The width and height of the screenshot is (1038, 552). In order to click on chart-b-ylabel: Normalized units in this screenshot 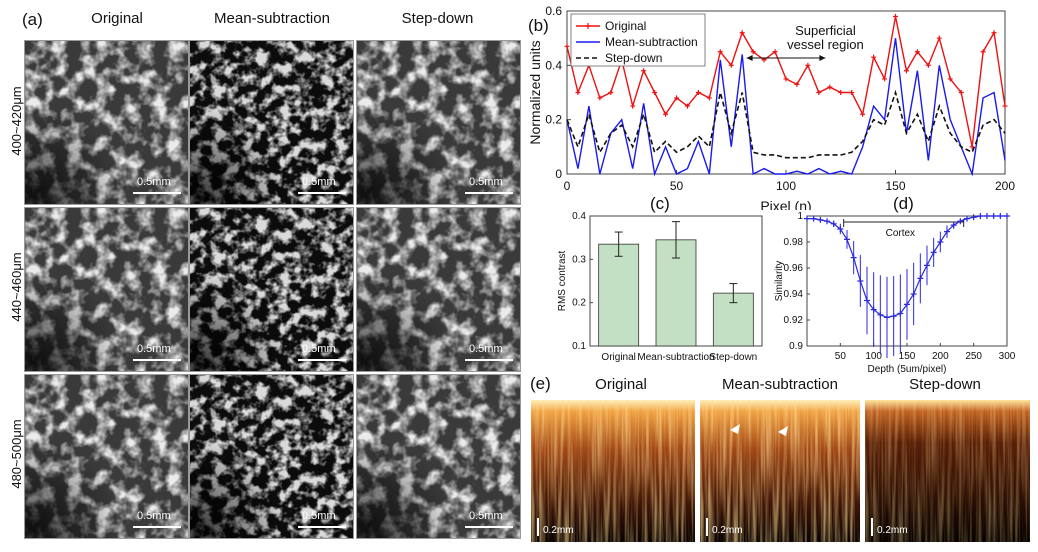, I will do `click(535, 92)`.